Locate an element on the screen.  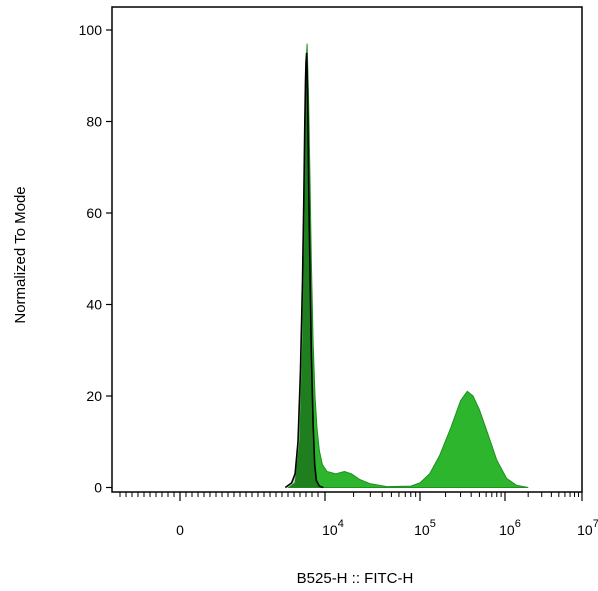
y-tick-label: 80 is located at coordinates (94, 122).